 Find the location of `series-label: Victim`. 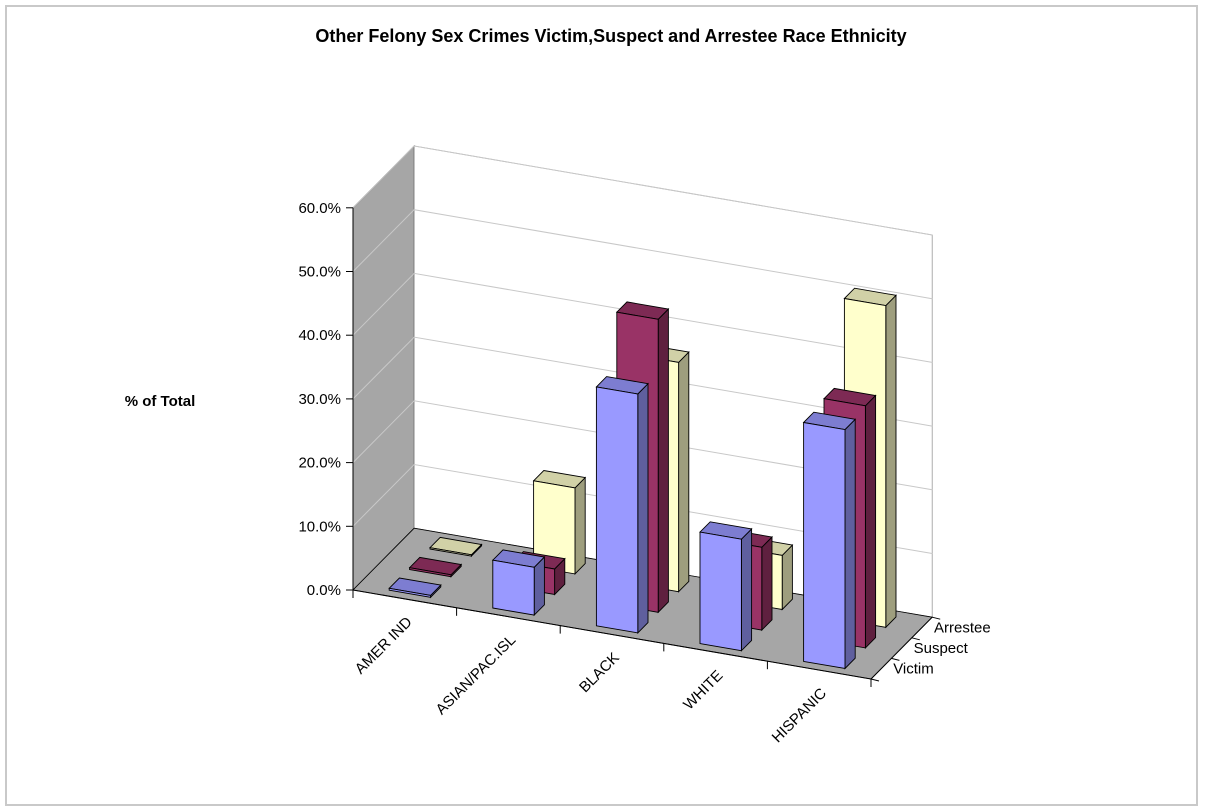

series-label: Victim is located at coordinates (913, 669).